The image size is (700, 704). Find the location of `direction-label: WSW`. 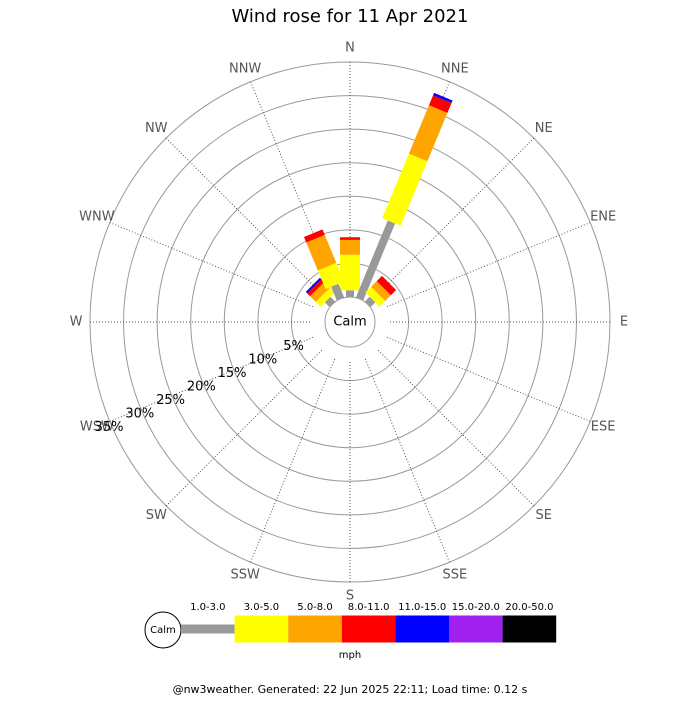

direction-label: WSW is located at coordinates (97, 426).